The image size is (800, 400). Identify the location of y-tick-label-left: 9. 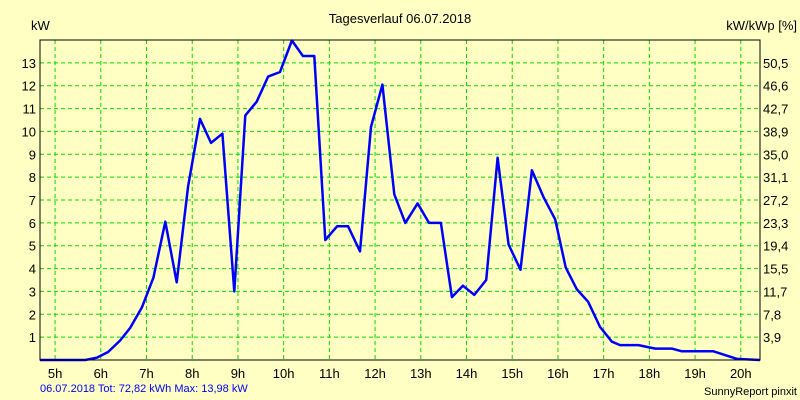
(32, 154).